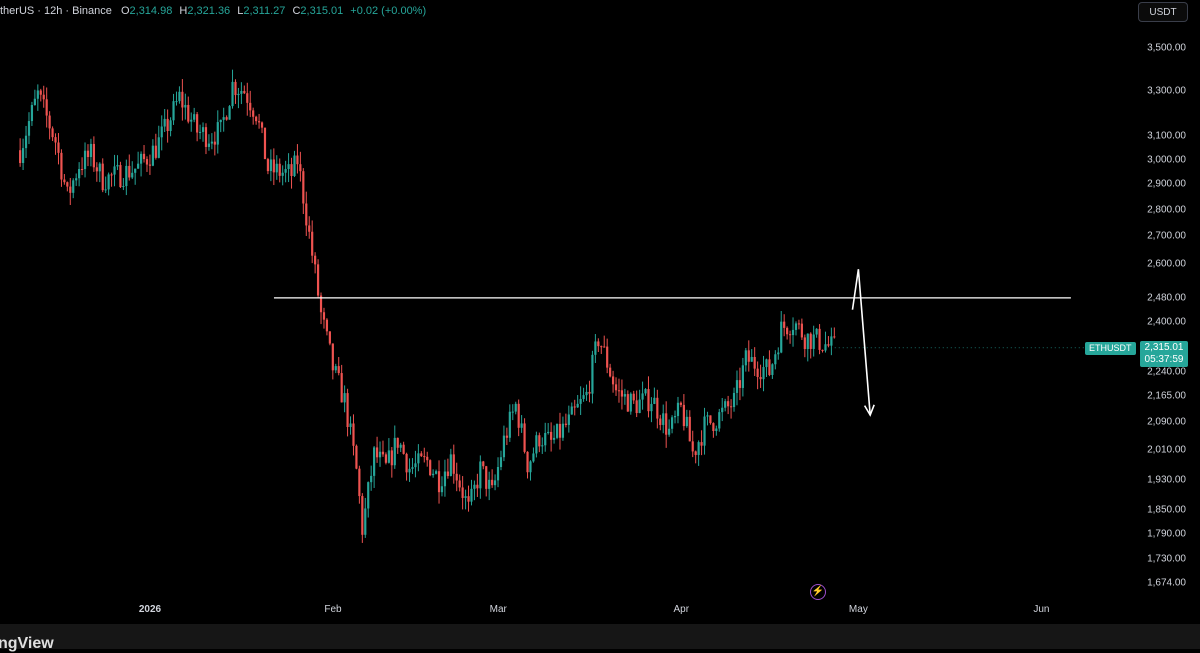 This screenshot has height=653, width=1200. What do you see at coordinates (818, 592) in the screenshot?
I see `lightning-icon: ⚡` at bounding box center [818, 592].